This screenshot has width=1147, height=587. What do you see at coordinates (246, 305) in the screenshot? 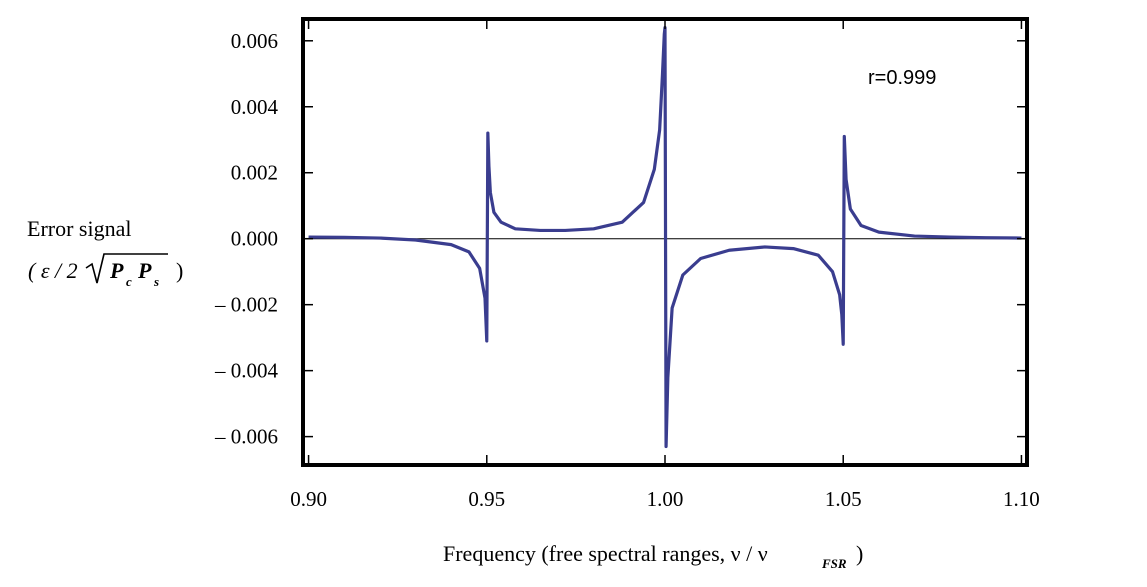
I see `y-tick-label: – 0.002` at bounding box center [246, 305].